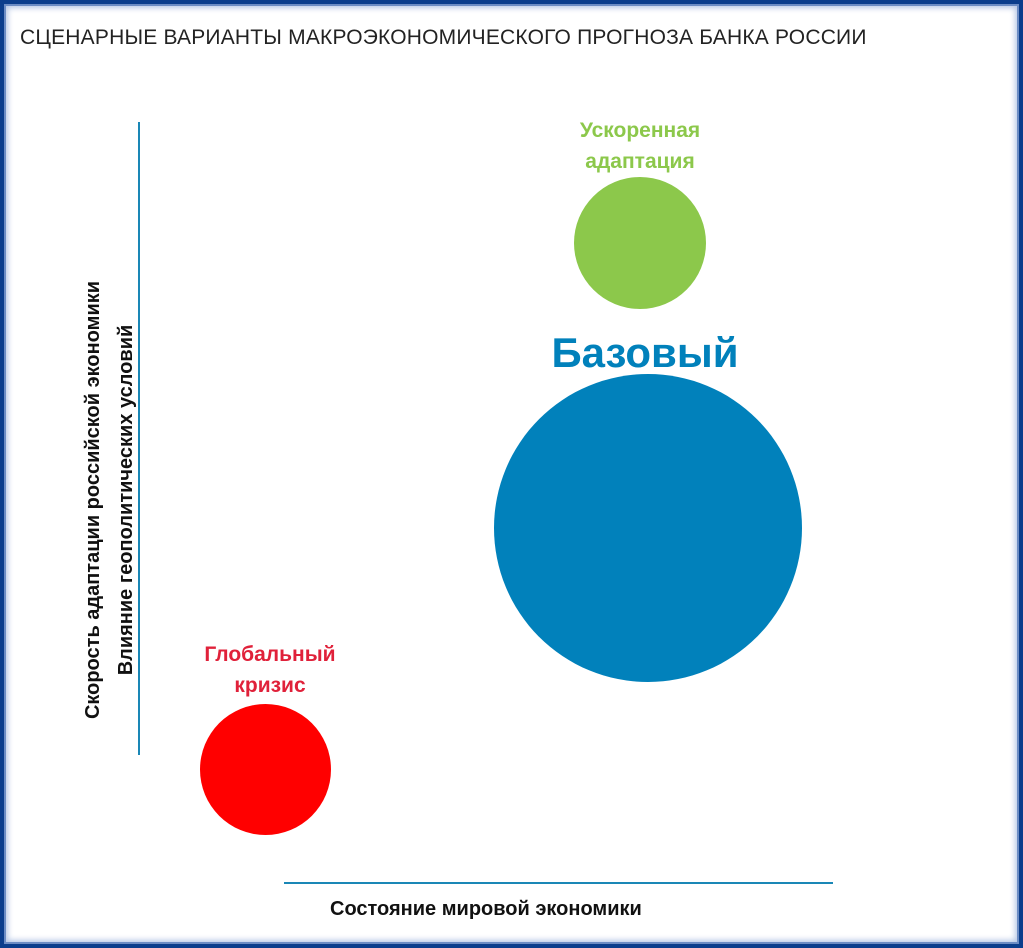 Image resolution: width=1023 pixels, height=948 pixels. Describe the element at coordinates (558, 883) in the screenshot. I see `x-axis-line` at that location.